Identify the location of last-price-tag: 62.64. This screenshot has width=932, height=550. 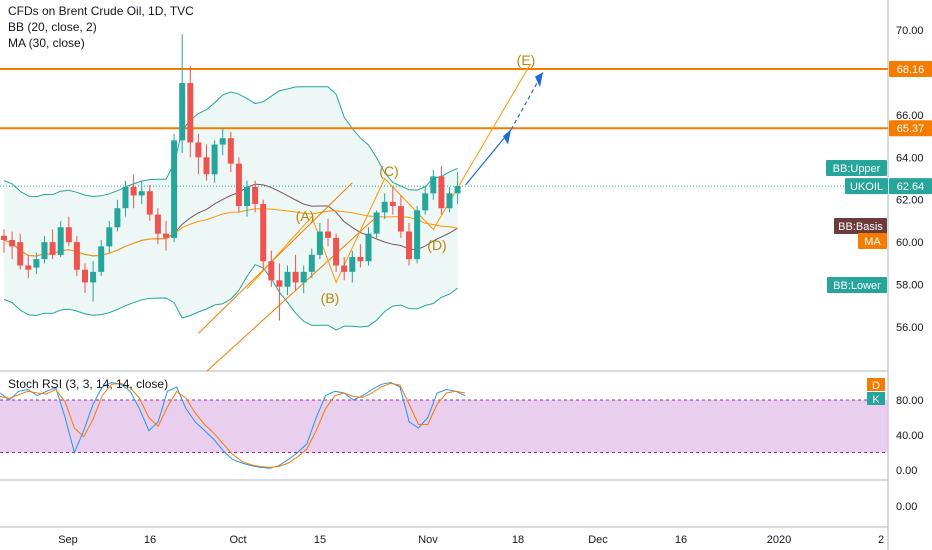
(911, 187).